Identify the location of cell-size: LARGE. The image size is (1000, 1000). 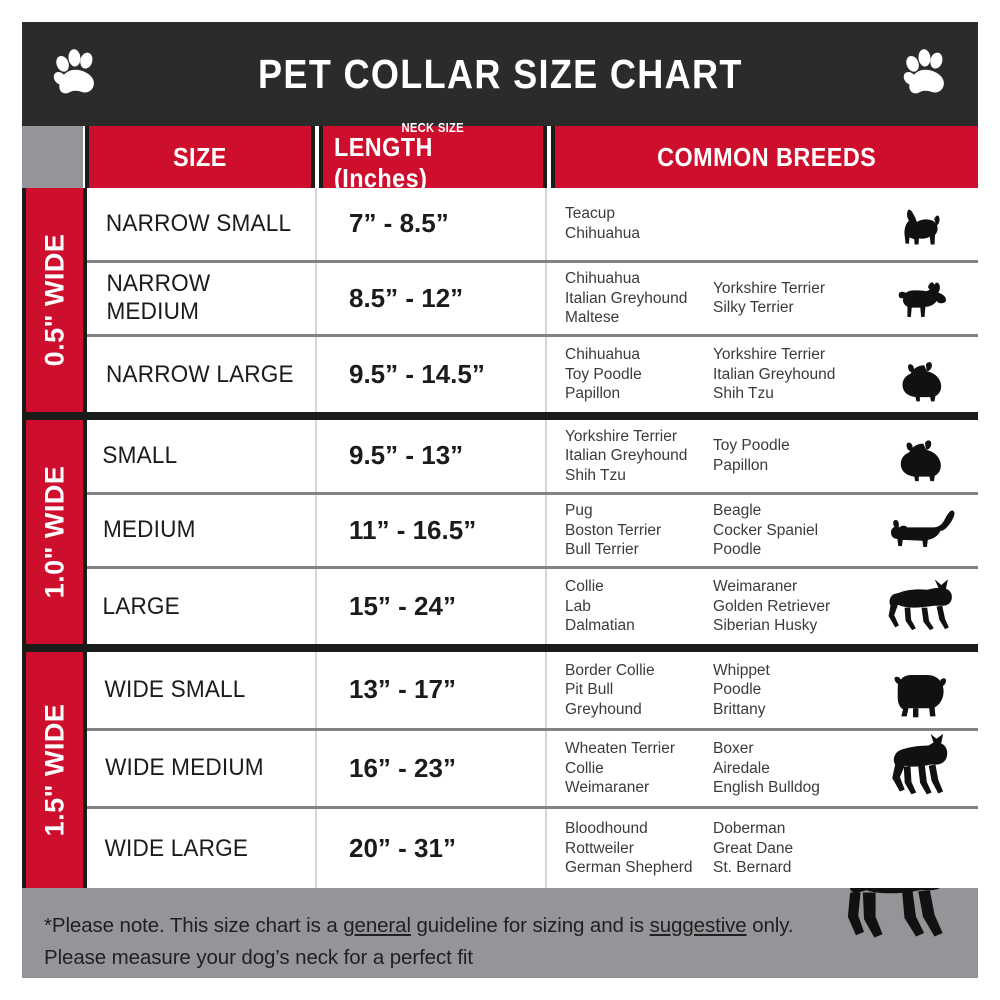
(141, 606).